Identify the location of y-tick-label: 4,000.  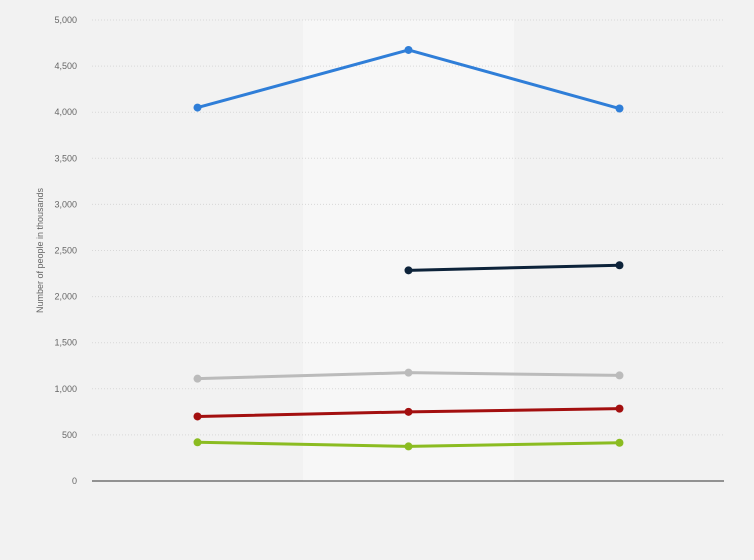
(65, 112).